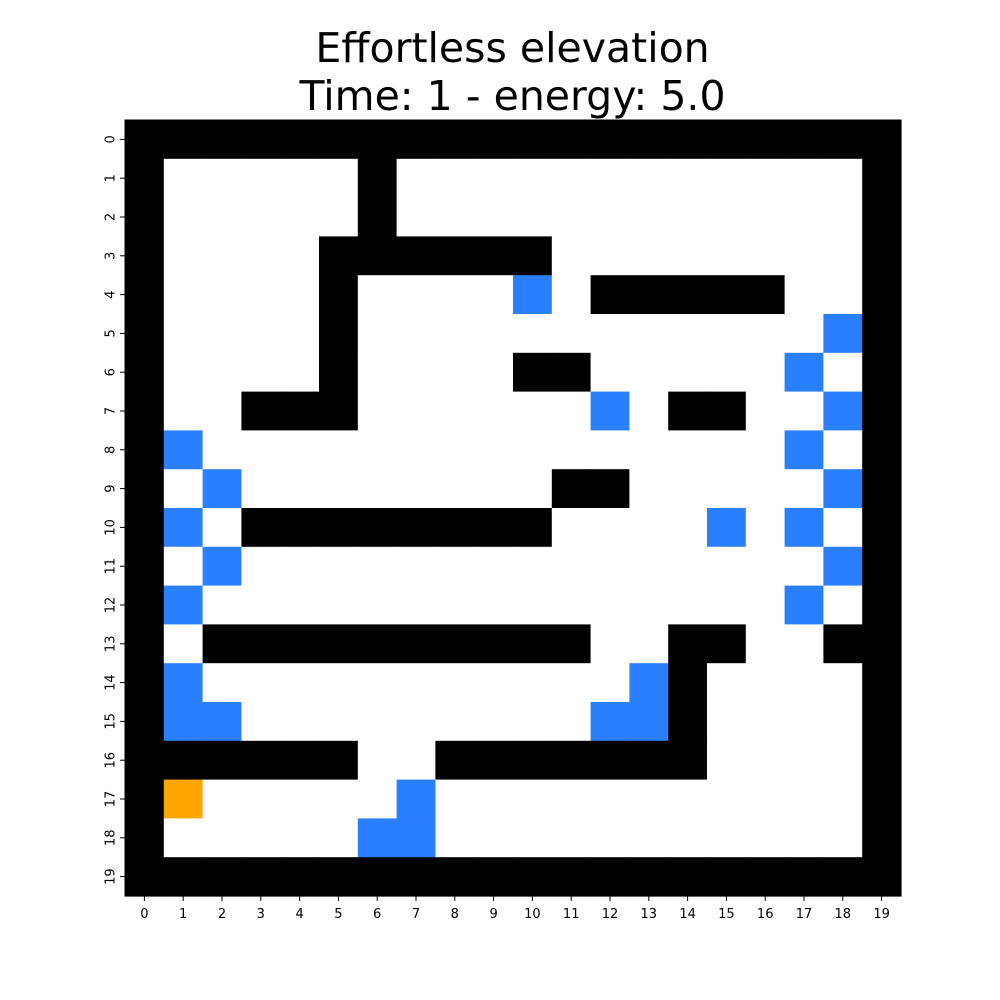 The width and height of the screenshot is (1000, 1000). What do you see at coordinates (111, 333) in the screenshot?
I see `y-tick-label: 5` at bounding box center [111, 333].